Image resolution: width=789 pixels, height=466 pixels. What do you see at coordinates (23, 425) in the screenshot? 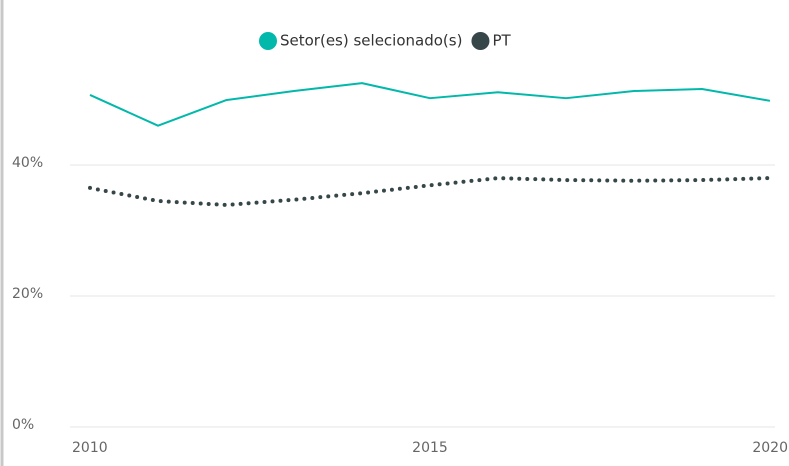
I see `y-tick-label: 0%` at bounding box center [23, 425].